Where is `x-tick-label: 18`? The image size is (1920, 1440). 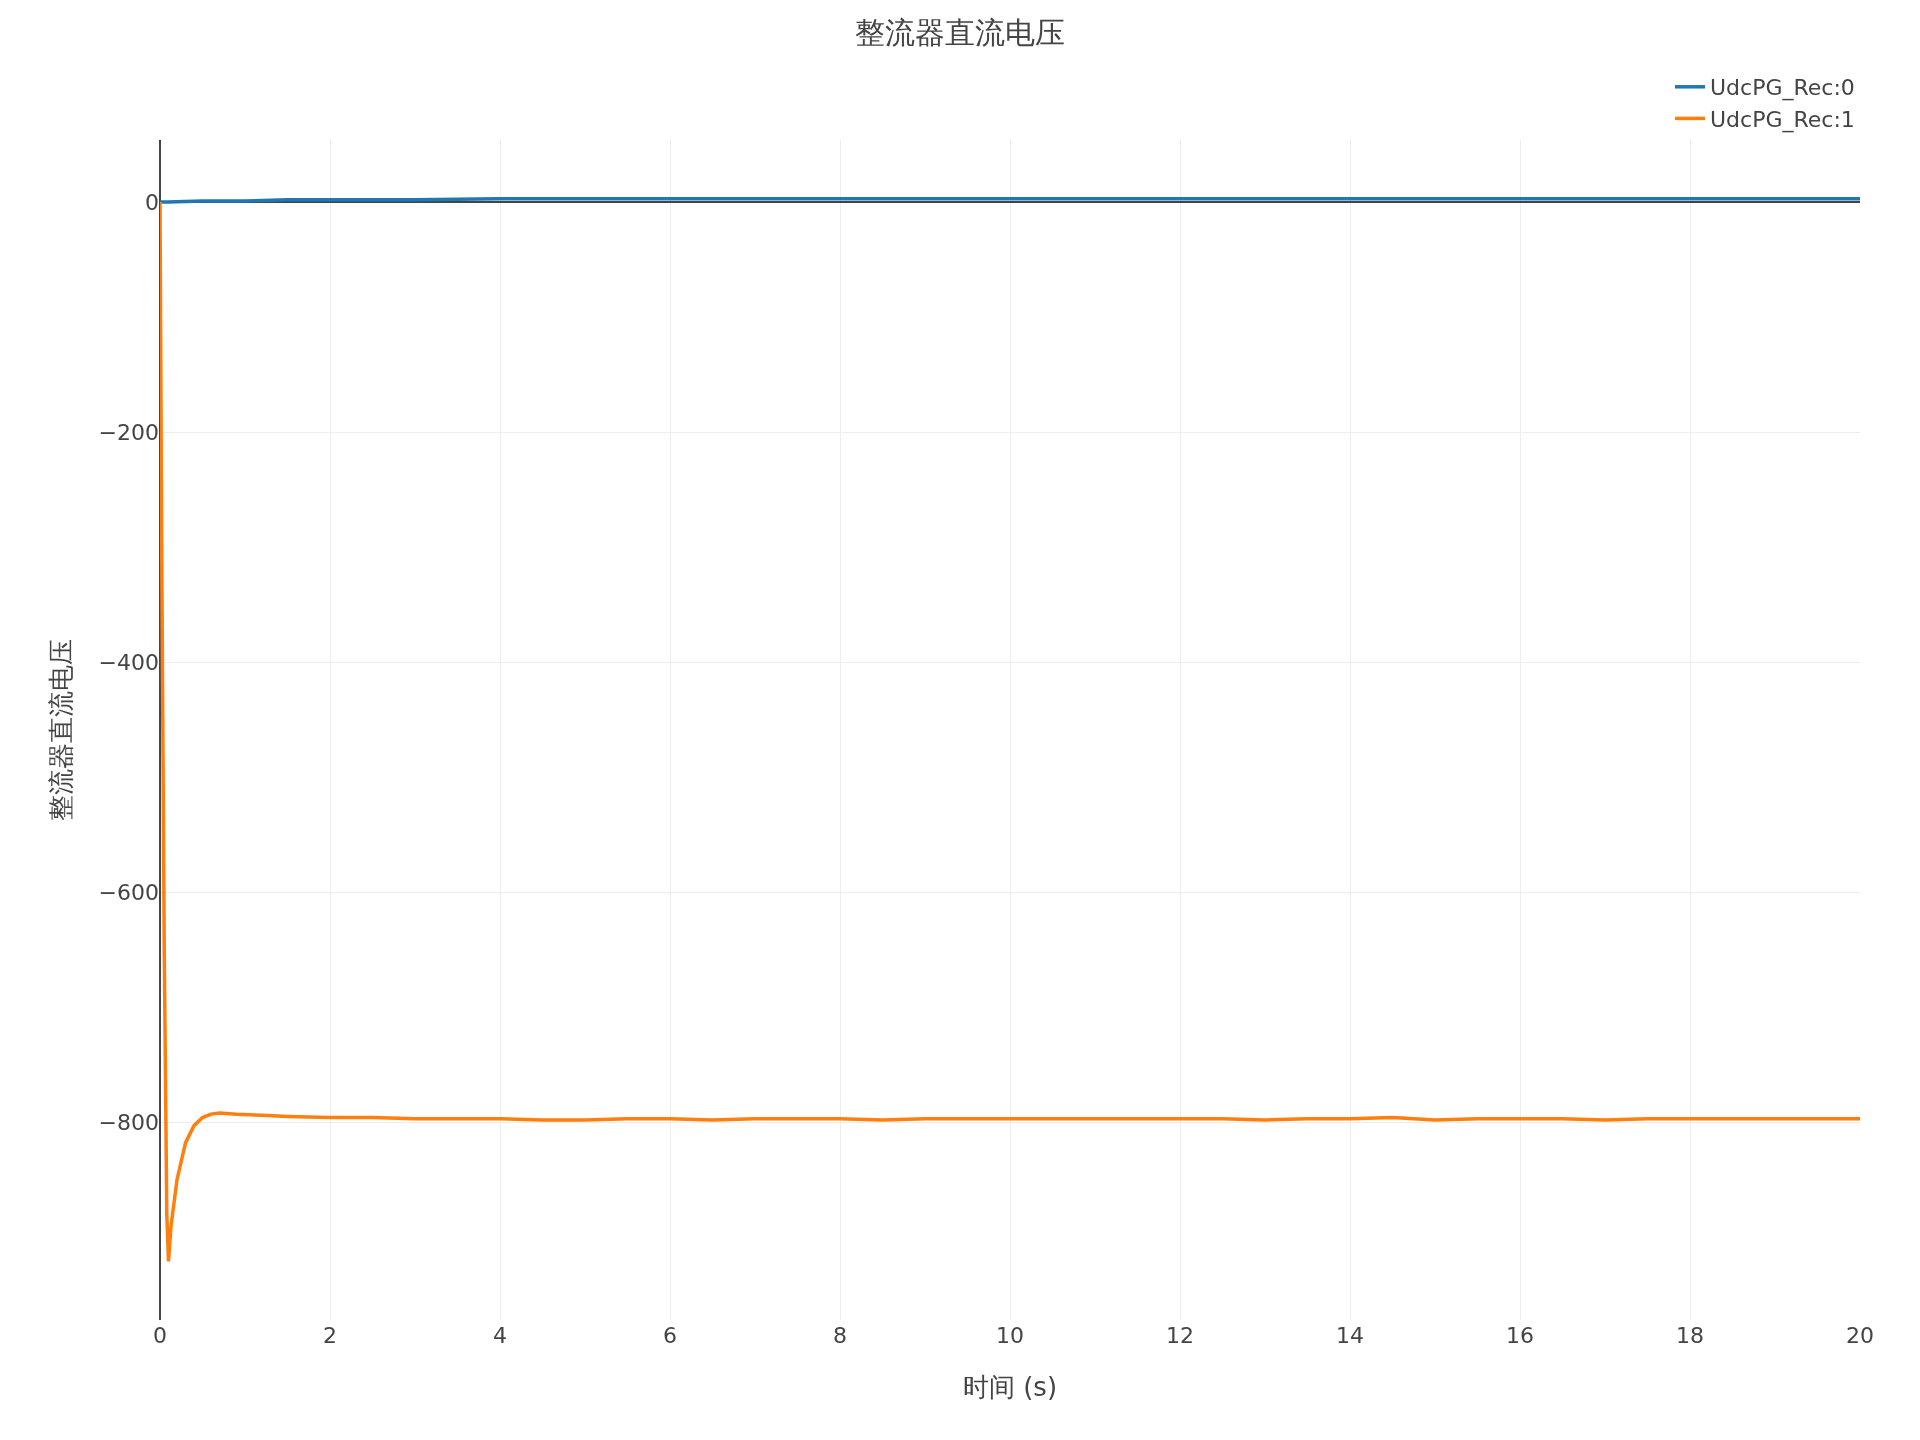
x-tick-label: 18 is located at coordinates (1690, 1335).